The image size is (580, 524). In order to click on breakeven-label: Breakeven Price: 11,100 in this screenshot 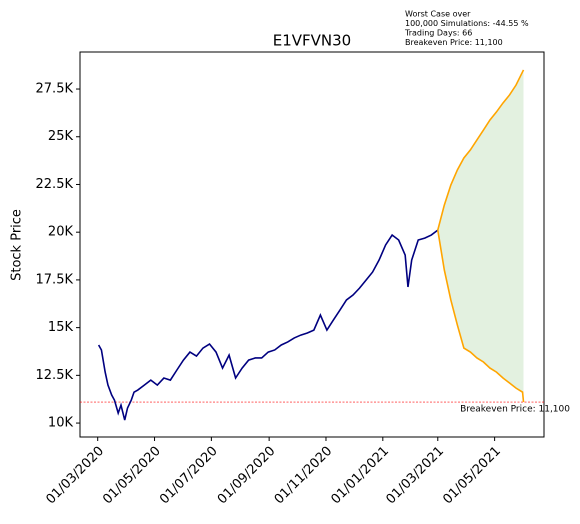, I will do `click(515, 410)`.